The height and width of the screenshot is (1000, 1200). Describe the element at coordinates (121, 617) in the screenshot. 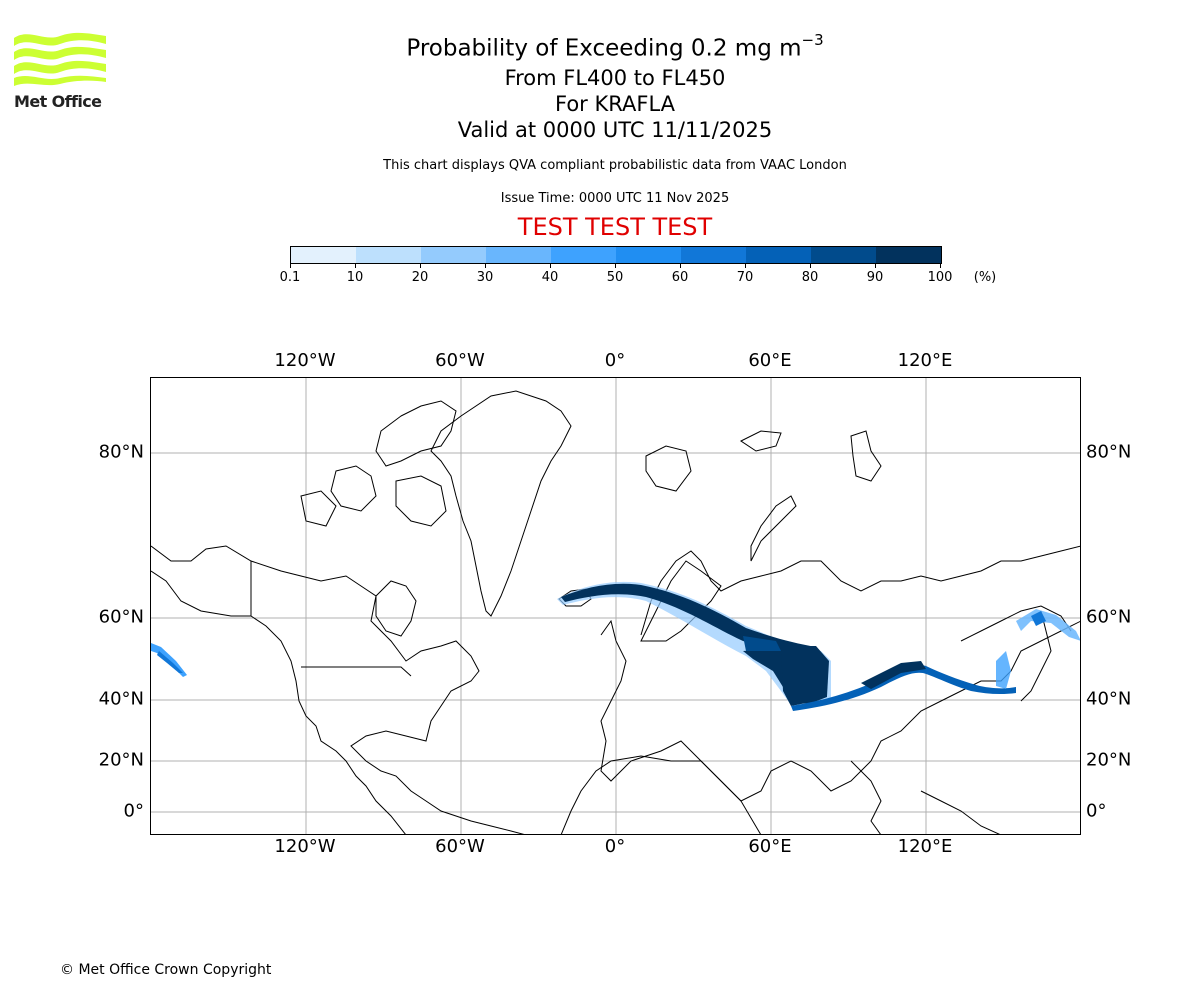

I see `latitude-label-left: 60°N` at that location.